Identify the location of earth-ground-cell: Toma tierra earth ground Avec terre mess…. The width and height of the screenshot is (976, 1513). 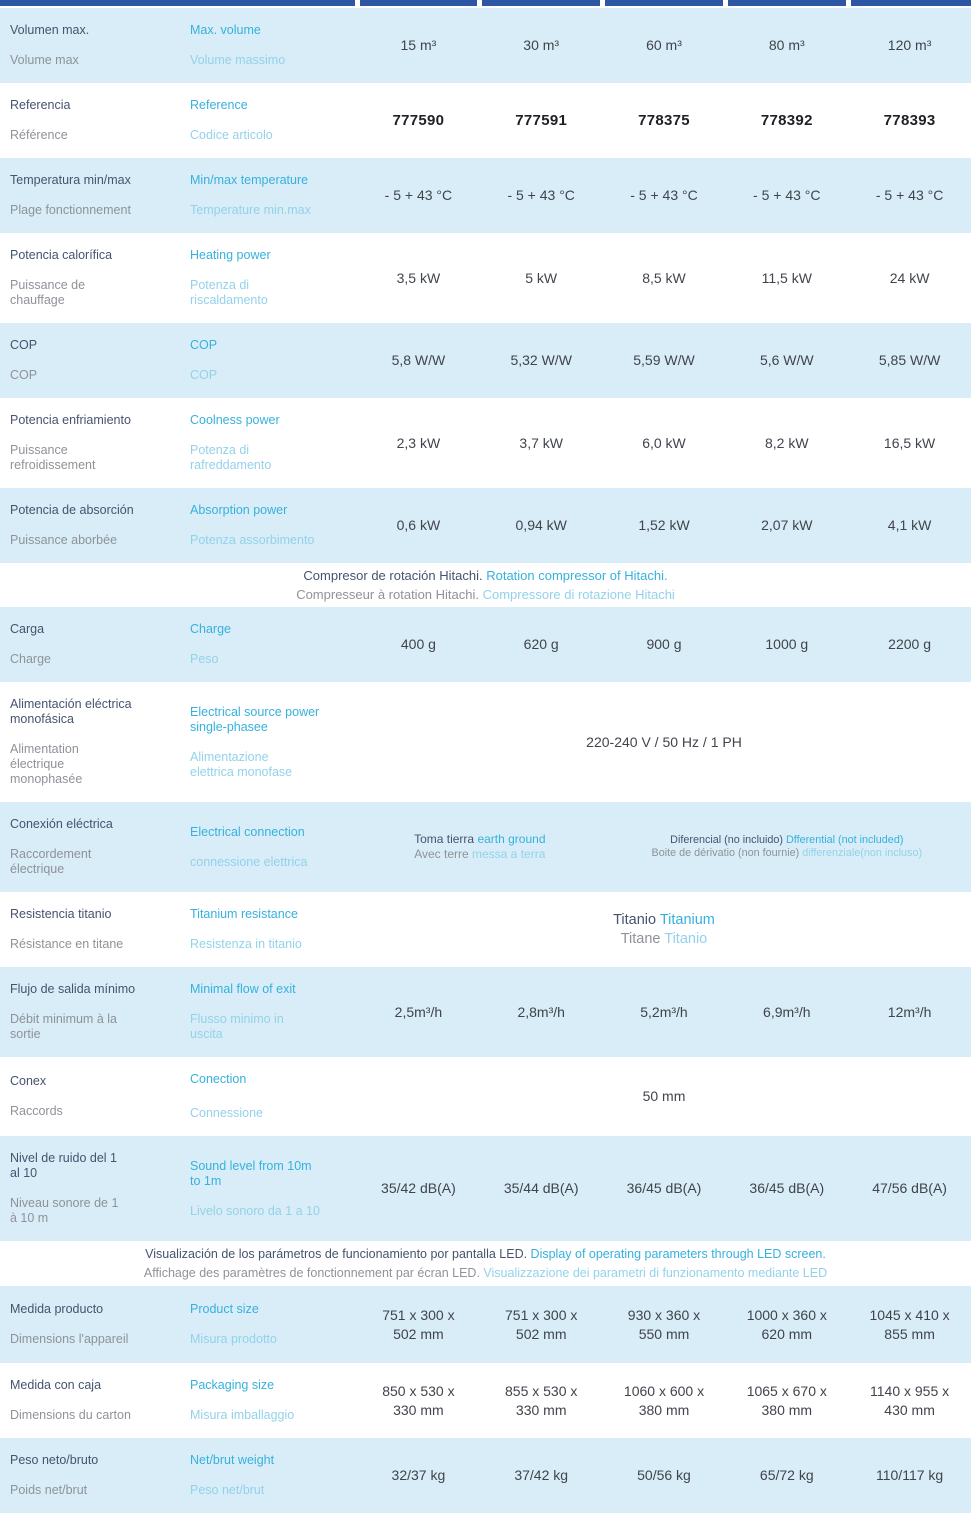
(480, 847).